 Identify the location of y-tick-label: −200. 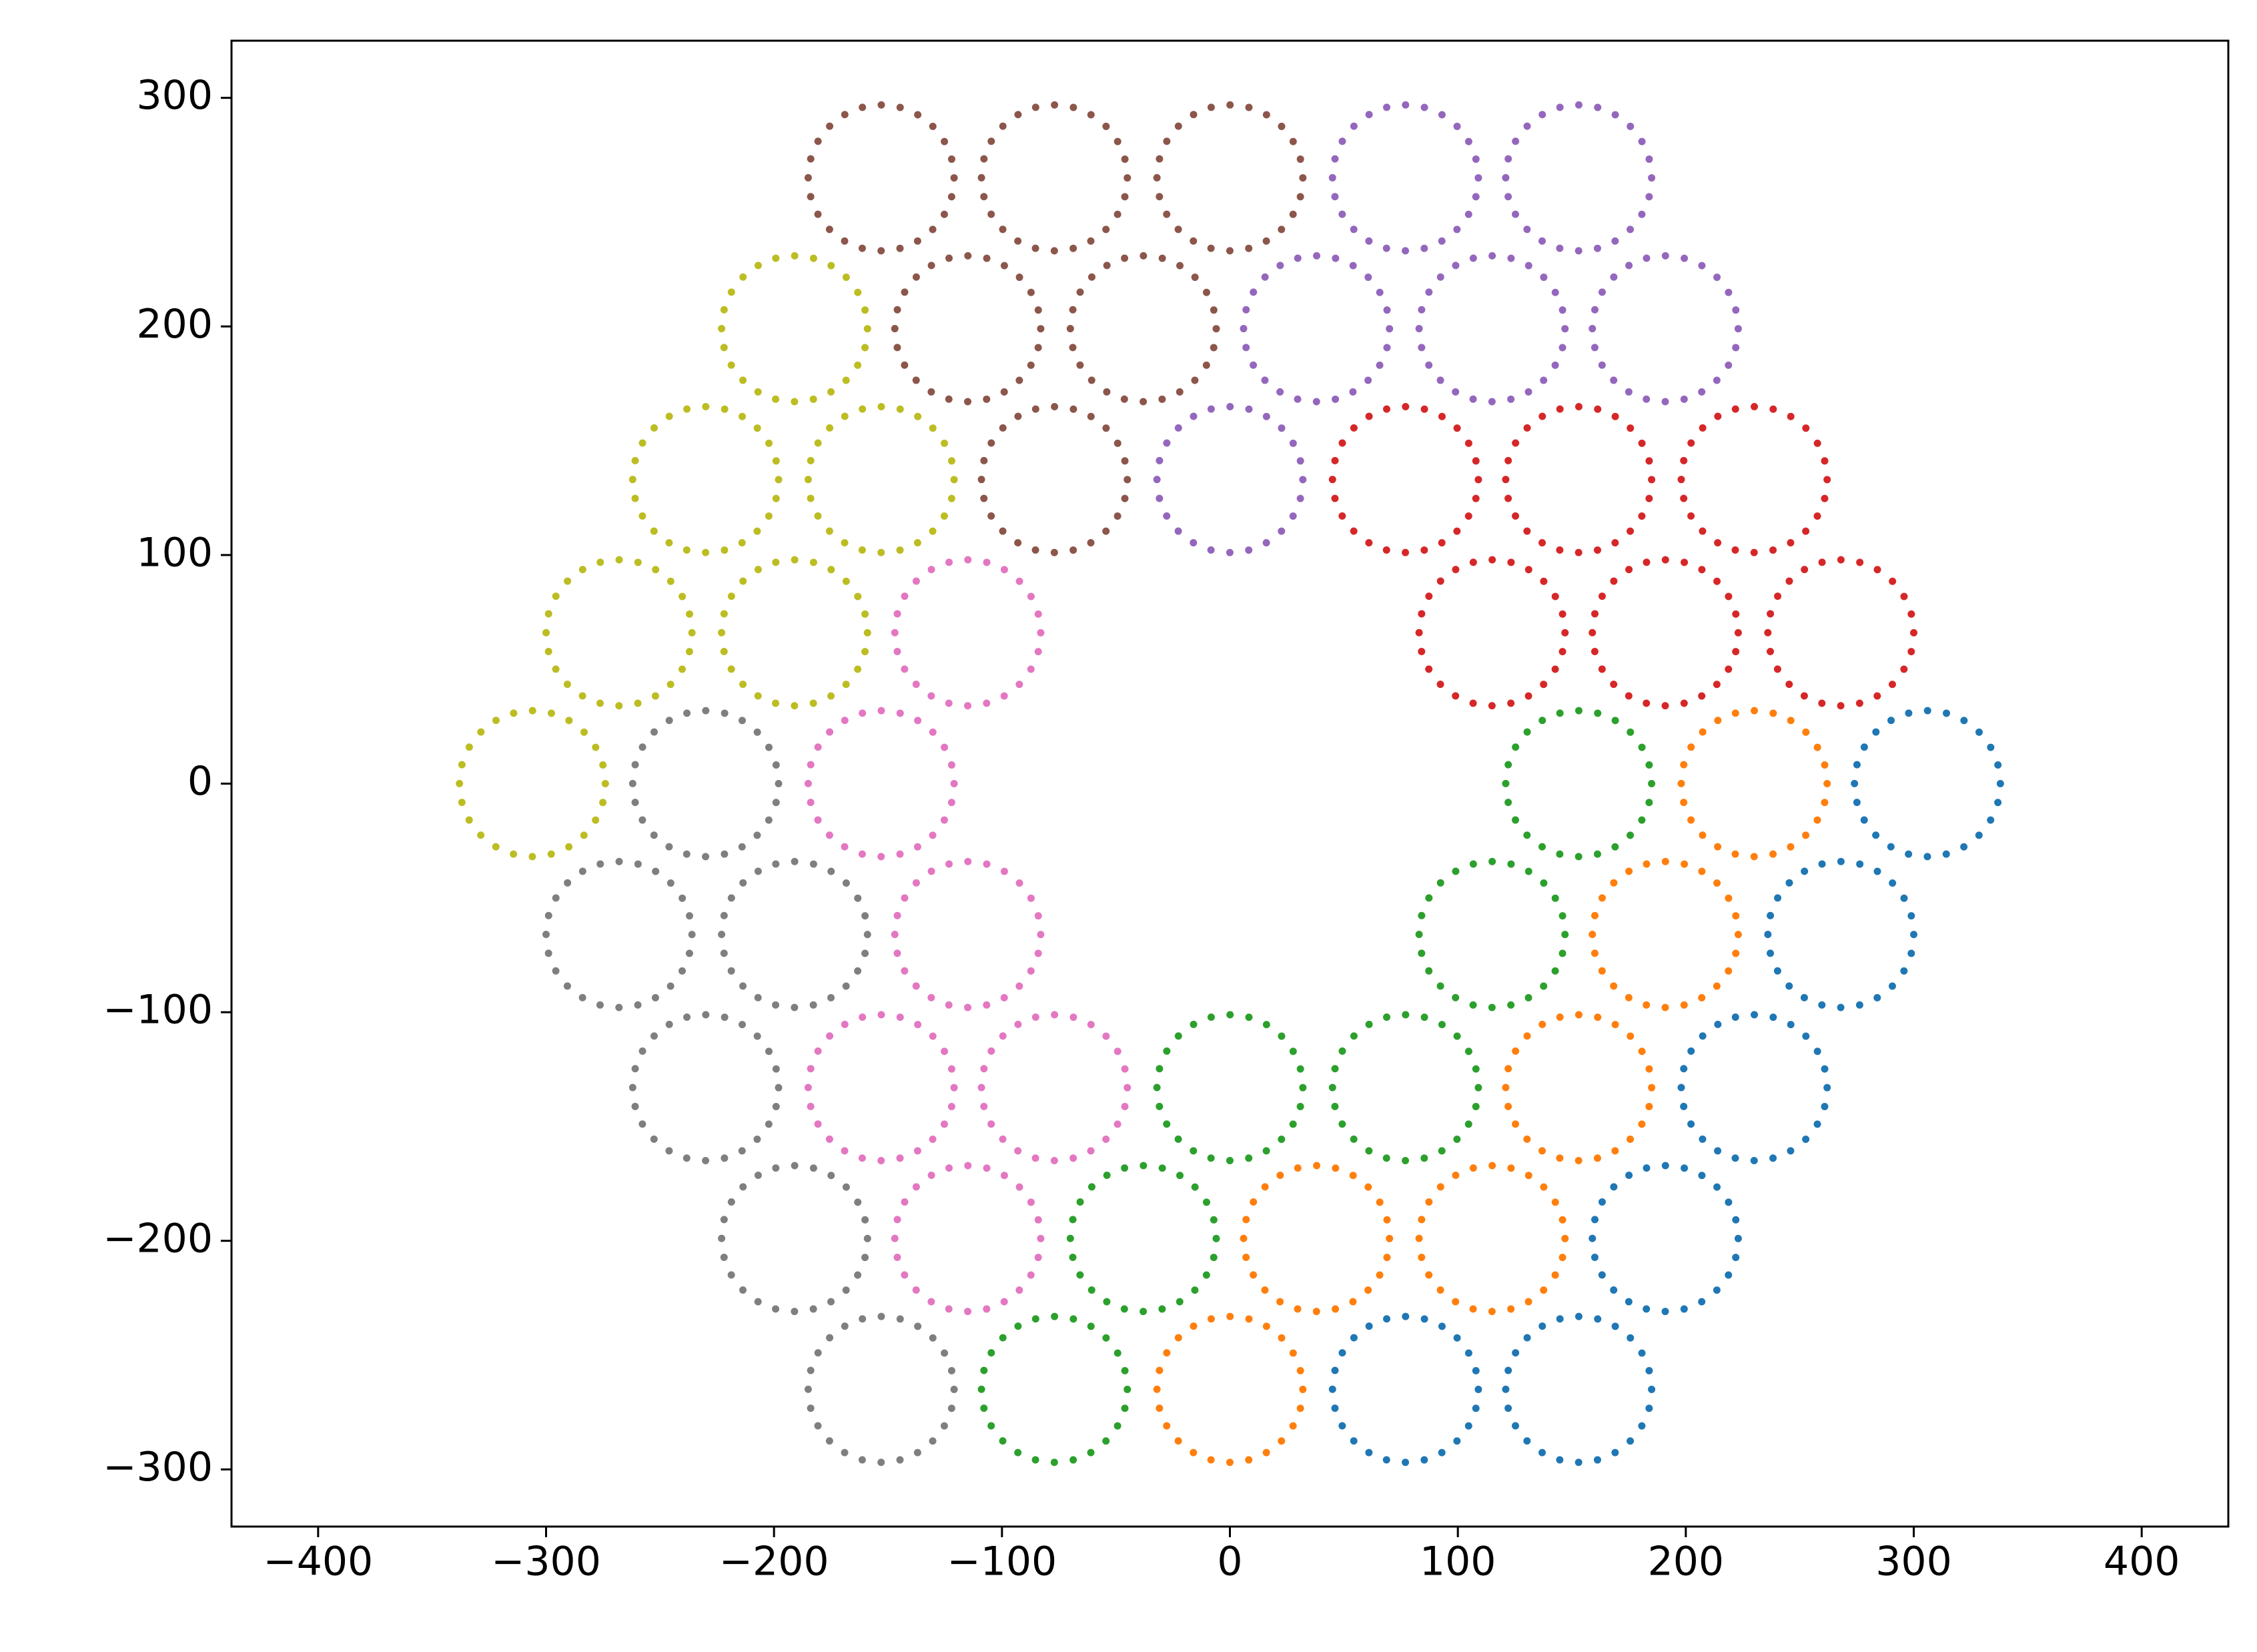
(158, 1238).